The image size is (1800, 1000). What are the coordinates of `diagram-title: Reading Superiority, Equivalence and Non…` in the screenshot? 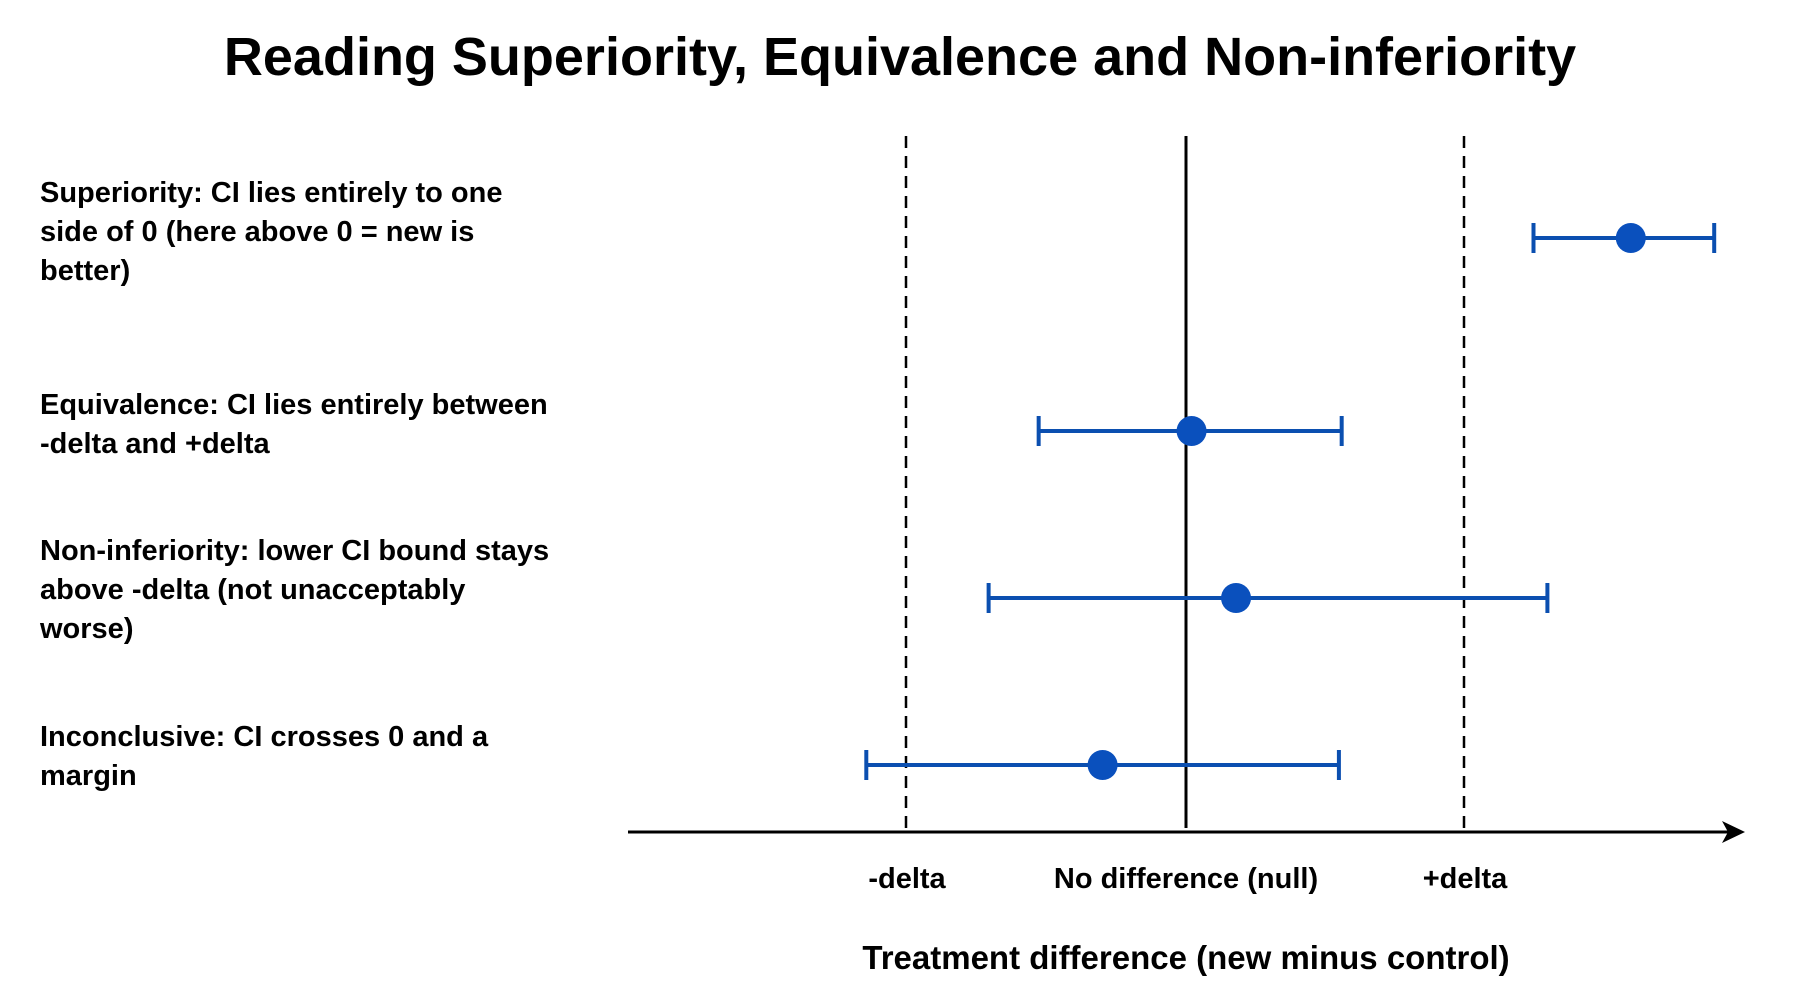 It's located at (900, 57).